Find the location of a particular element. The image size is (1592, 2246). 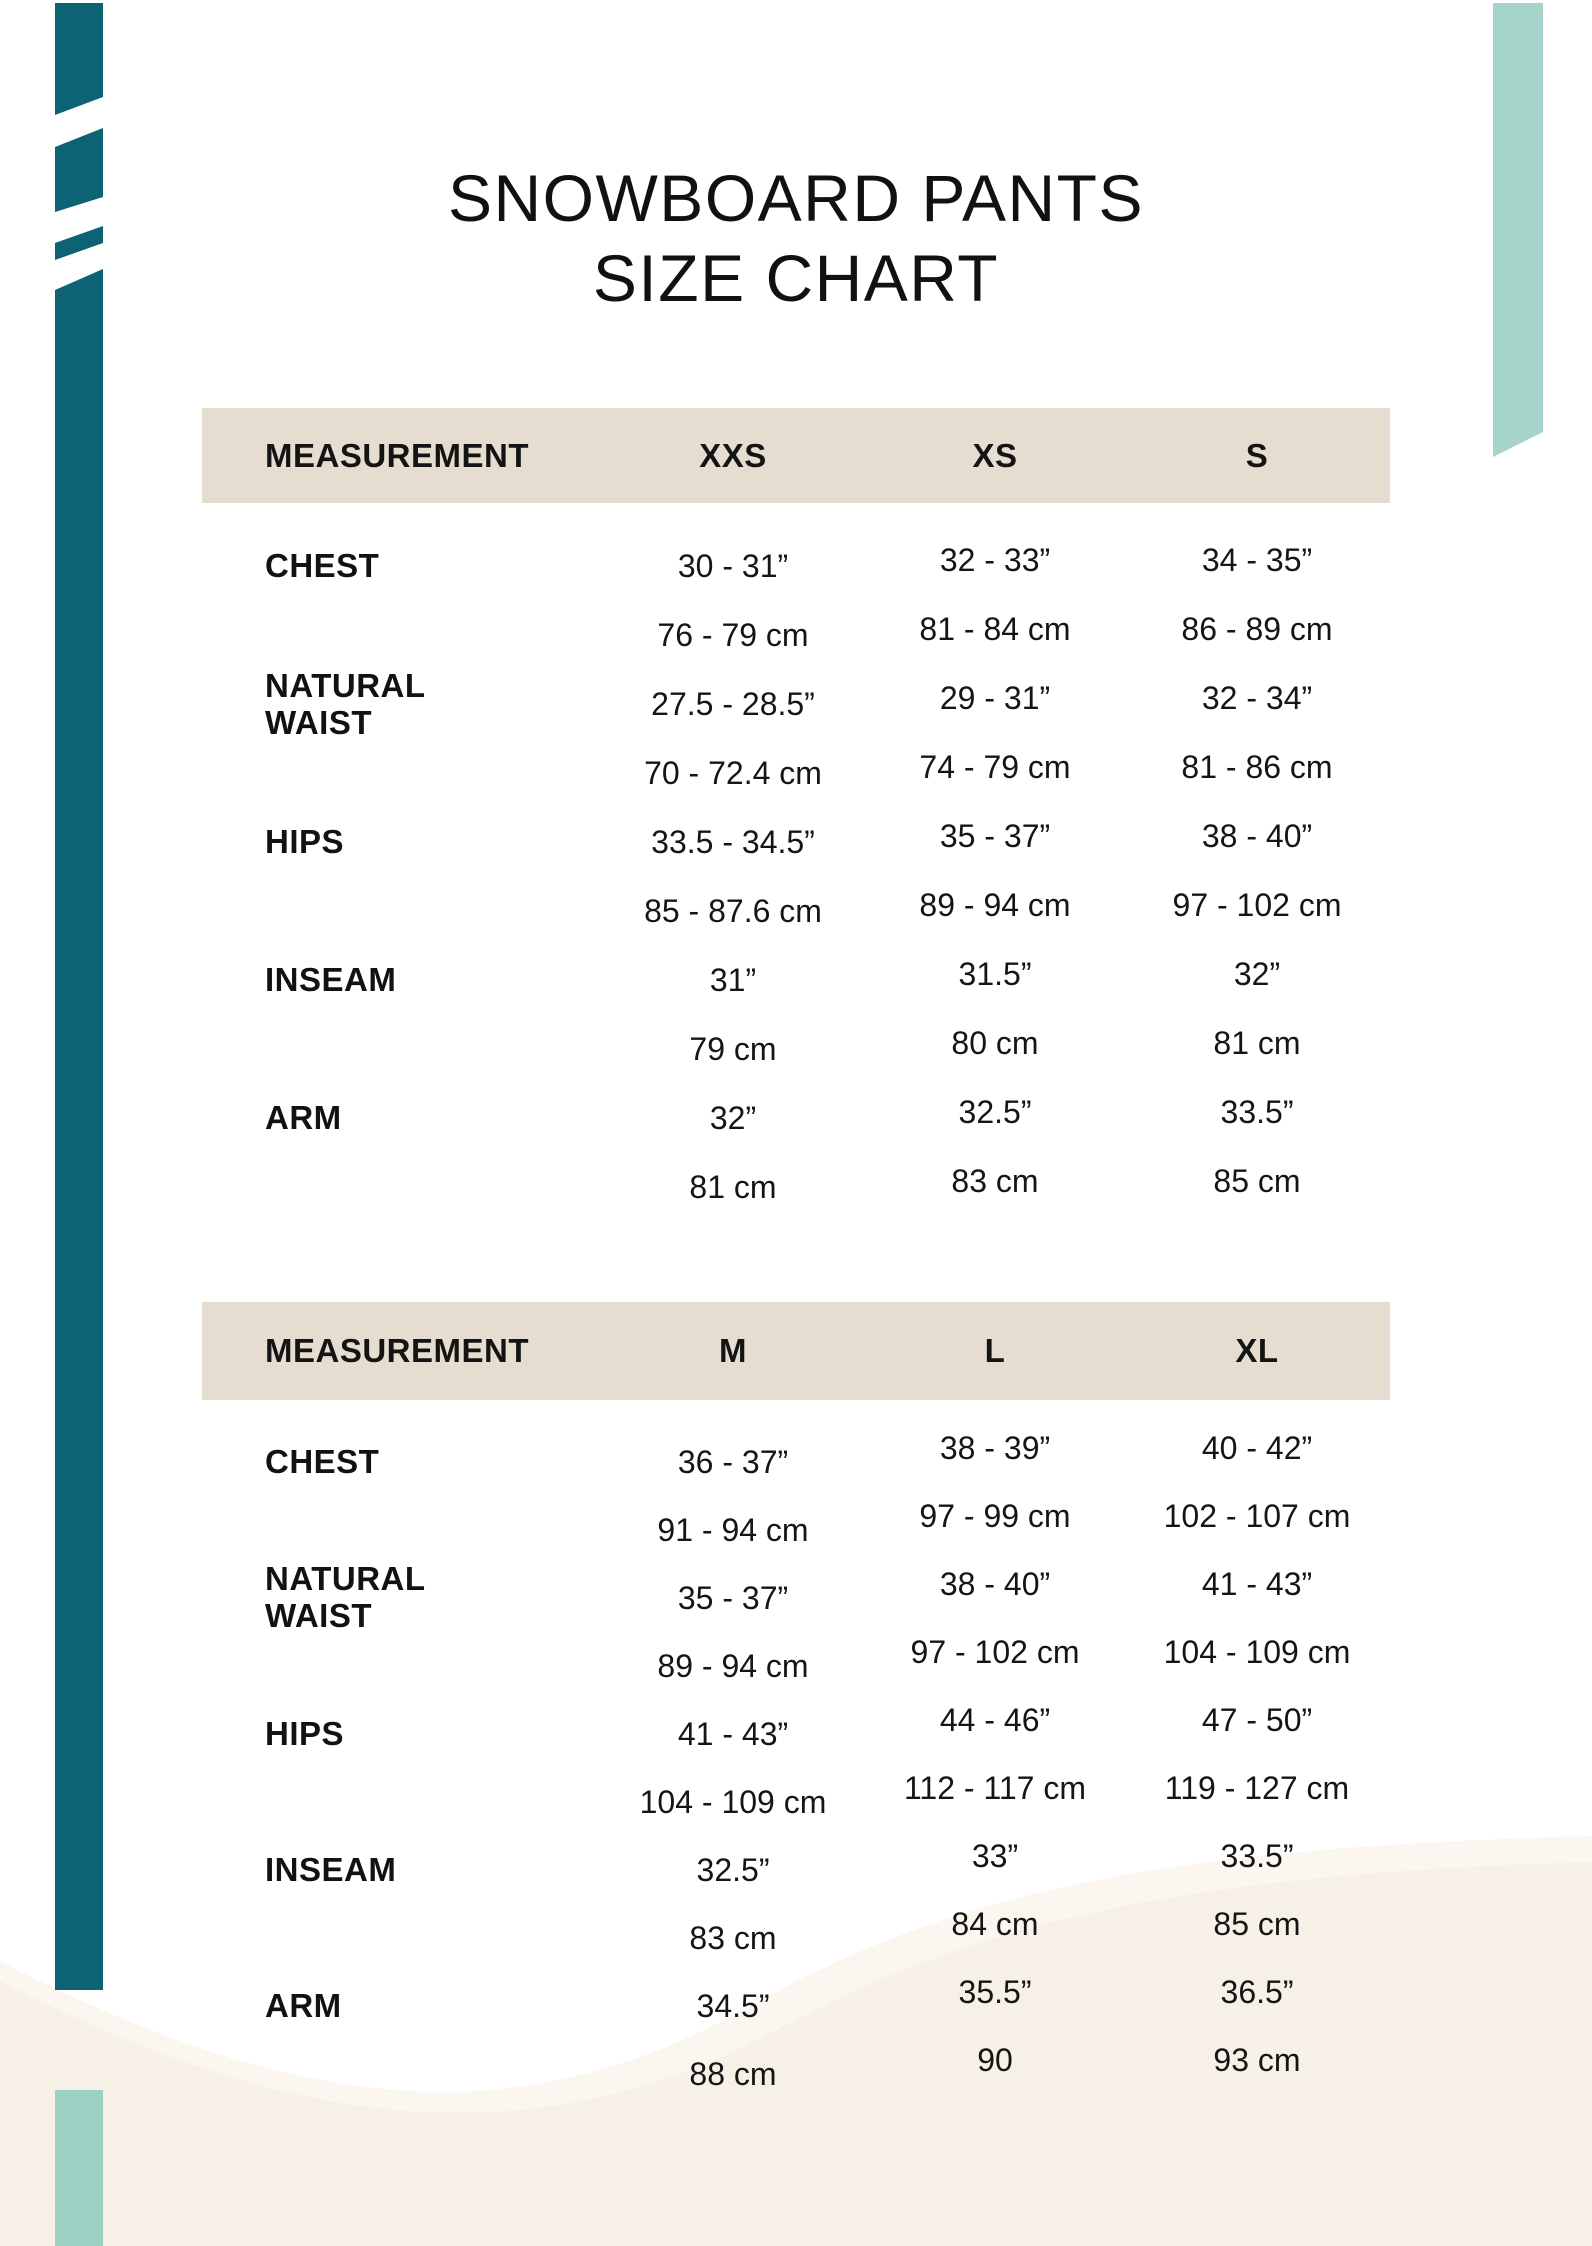

value-cm: 86 - 89 cm is located at coordinates (1257, 629).